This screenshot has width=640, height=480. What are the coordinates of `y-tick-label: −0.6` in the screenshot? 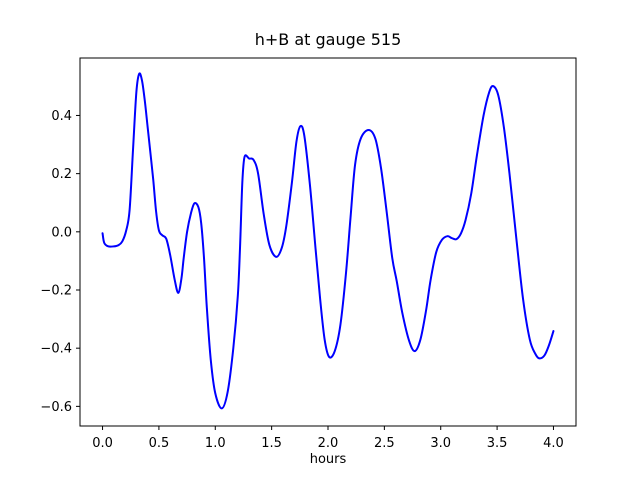 It's located at (56, 407).